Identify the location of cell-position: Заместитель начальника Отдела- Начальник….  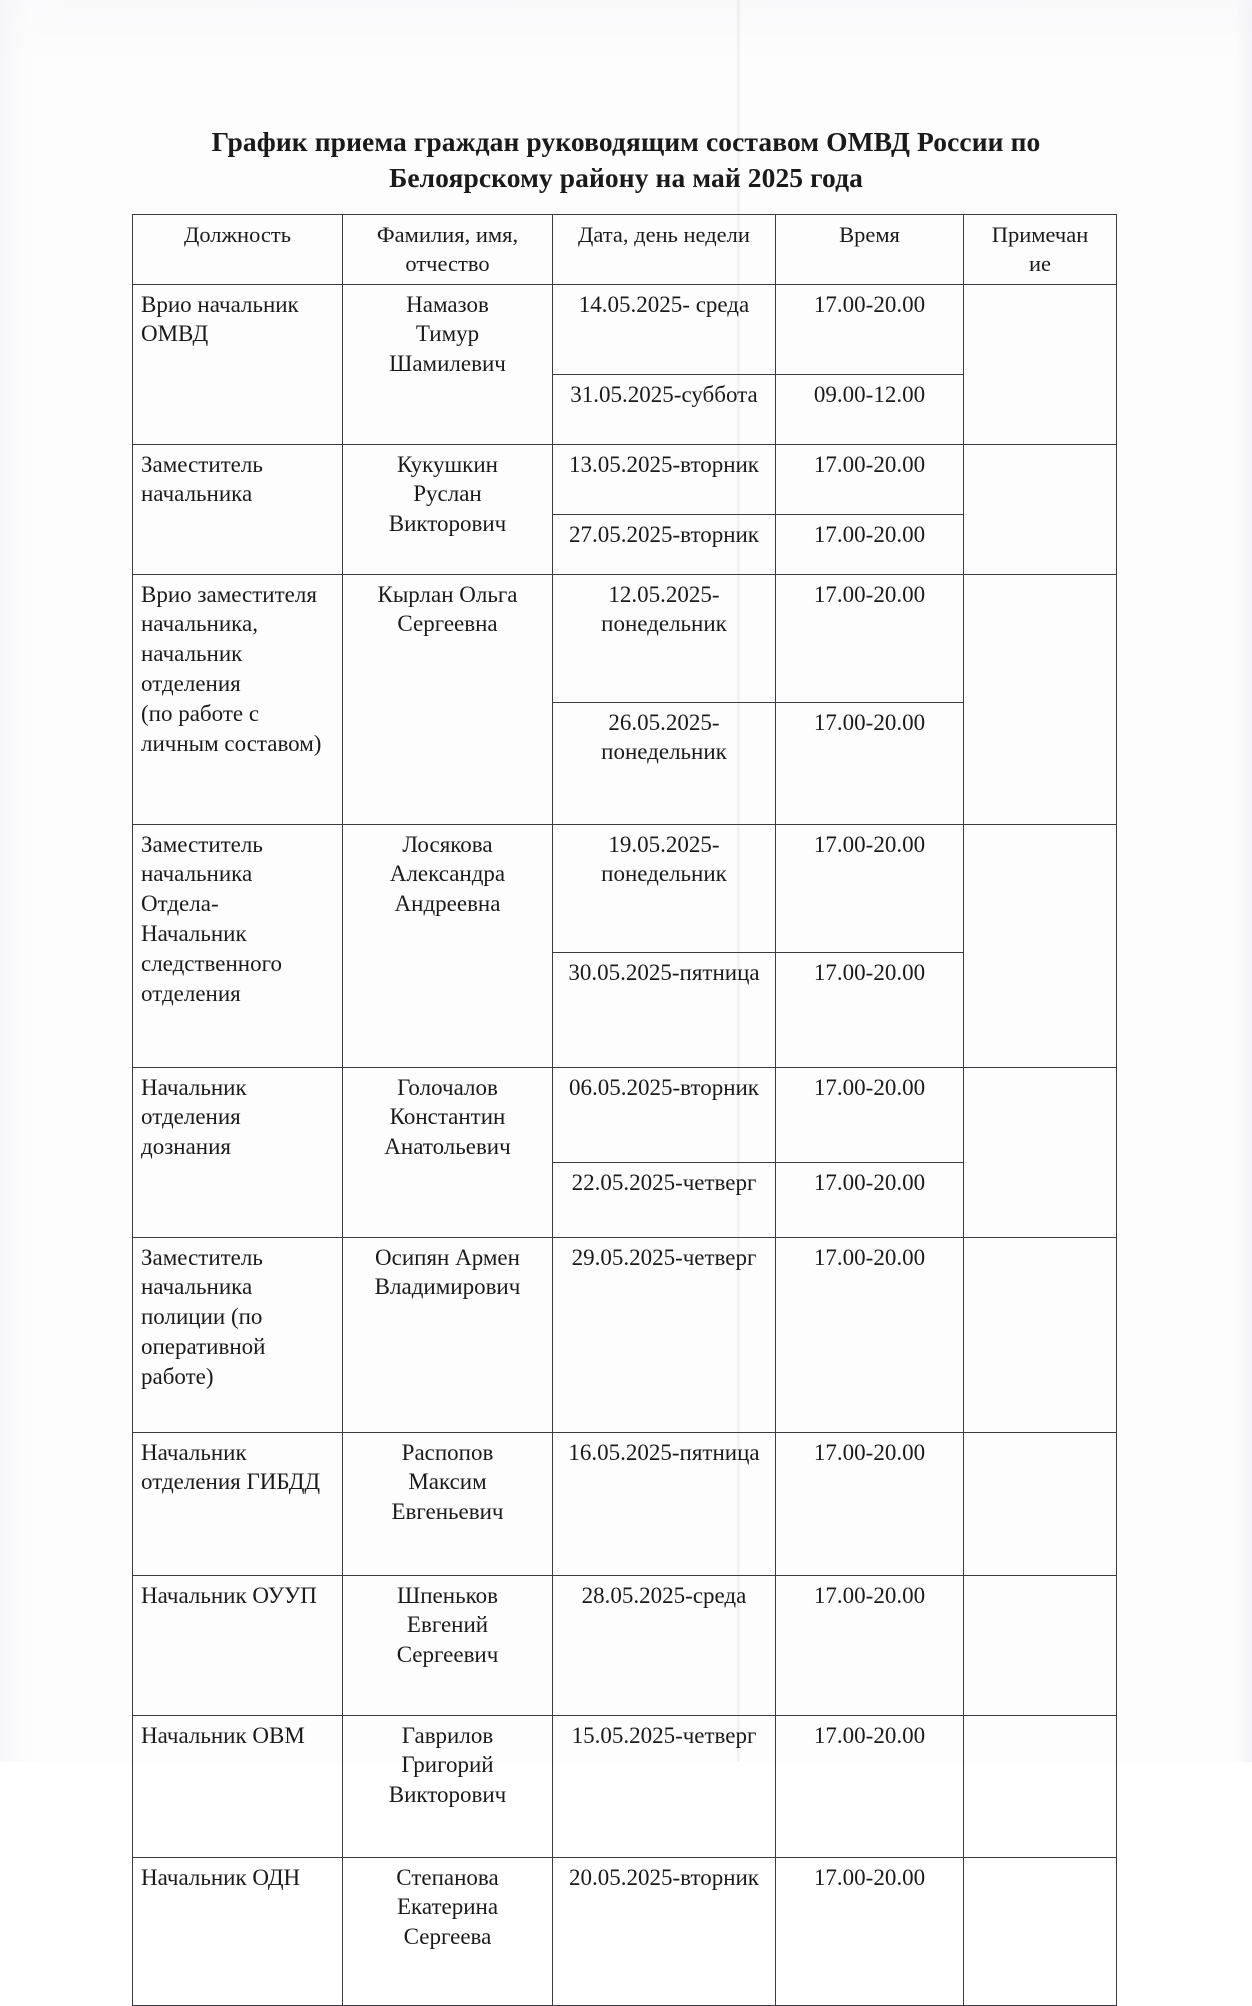
(237, 945).